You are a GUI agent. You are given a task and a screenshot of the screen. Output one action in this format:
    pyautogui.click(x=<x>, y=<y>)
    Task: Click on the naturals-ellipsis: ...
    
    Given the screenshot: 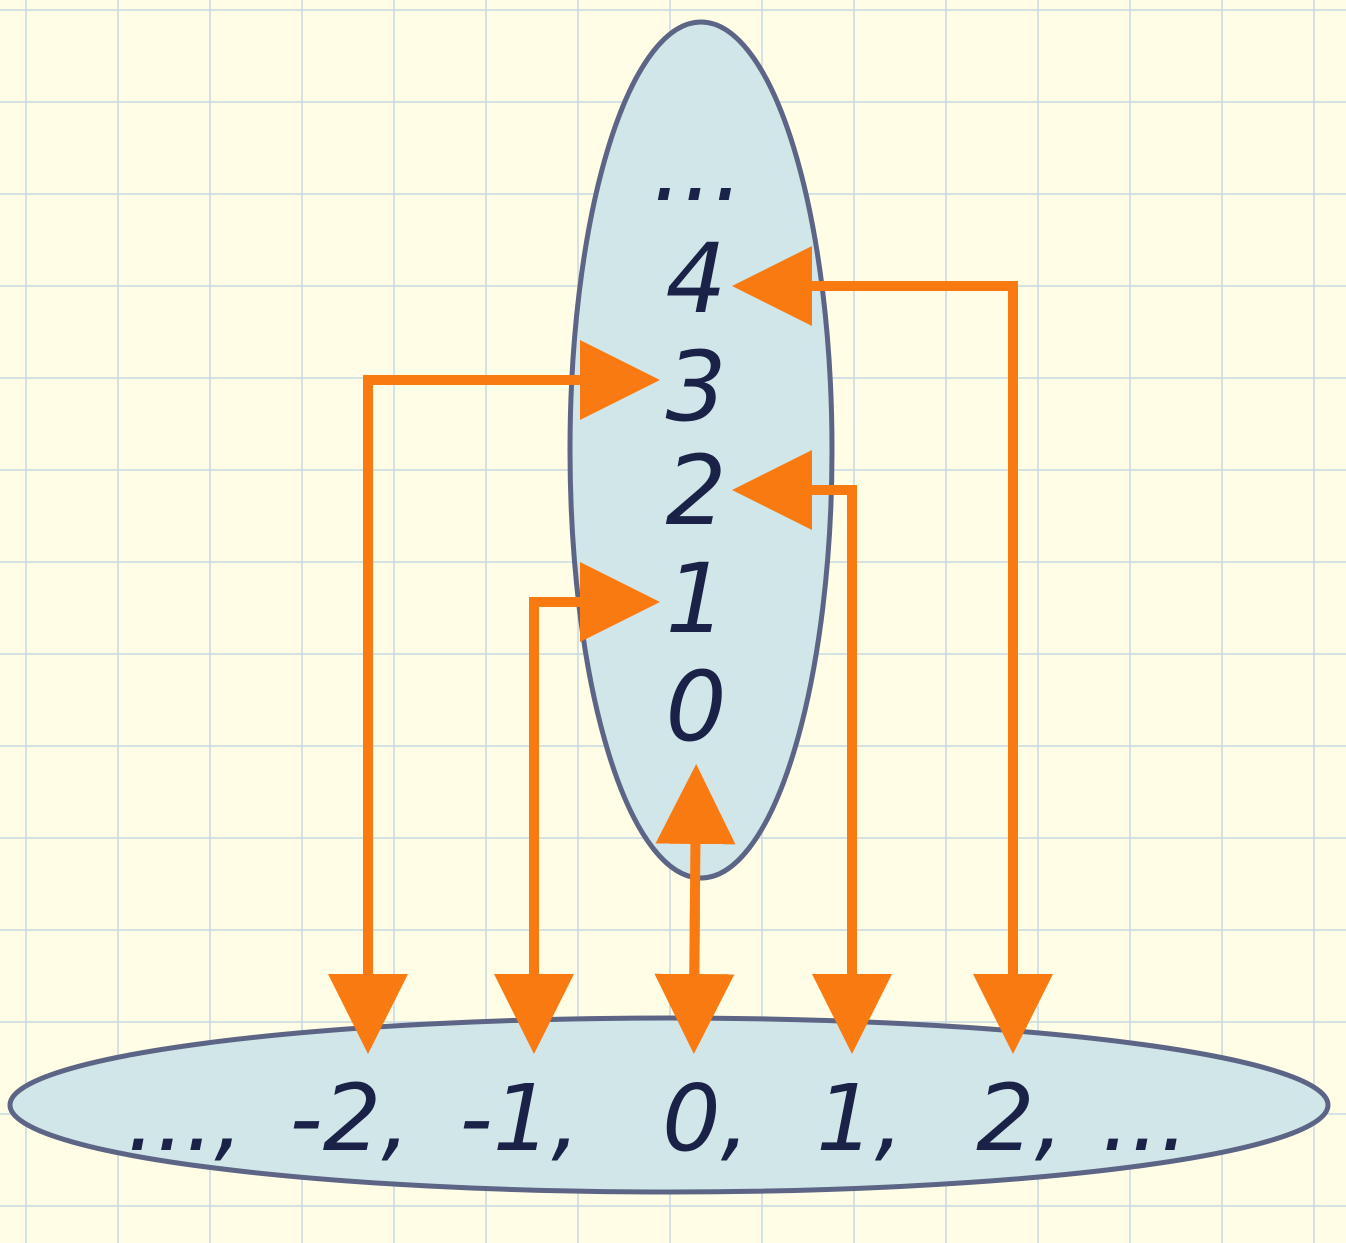 What is the action you would take?
    pyautogui.click(x=698, y=167)
    